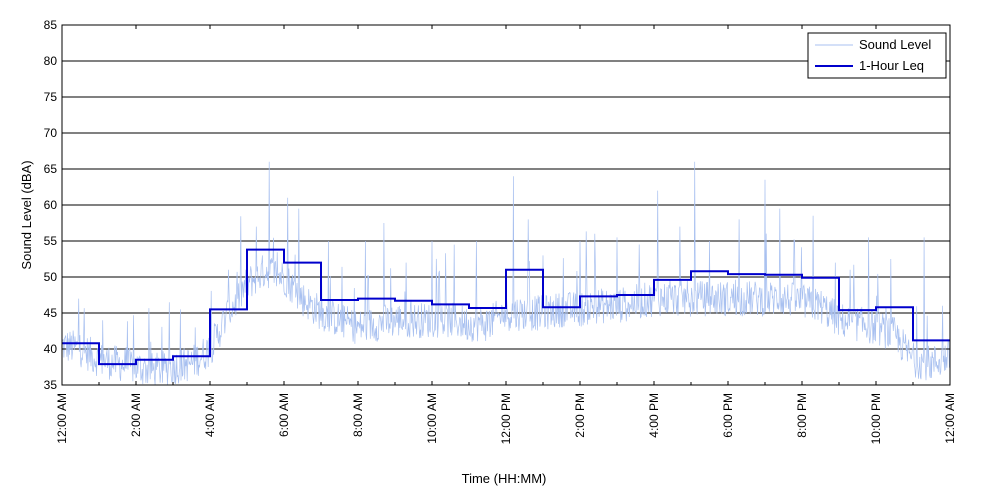 This screenshot has height=500, width=1000. What do you see at coordinates (802, 415) in the screenshot?
I see `x-tick-label: 8:00 PM` at bounding box center [802, 415].